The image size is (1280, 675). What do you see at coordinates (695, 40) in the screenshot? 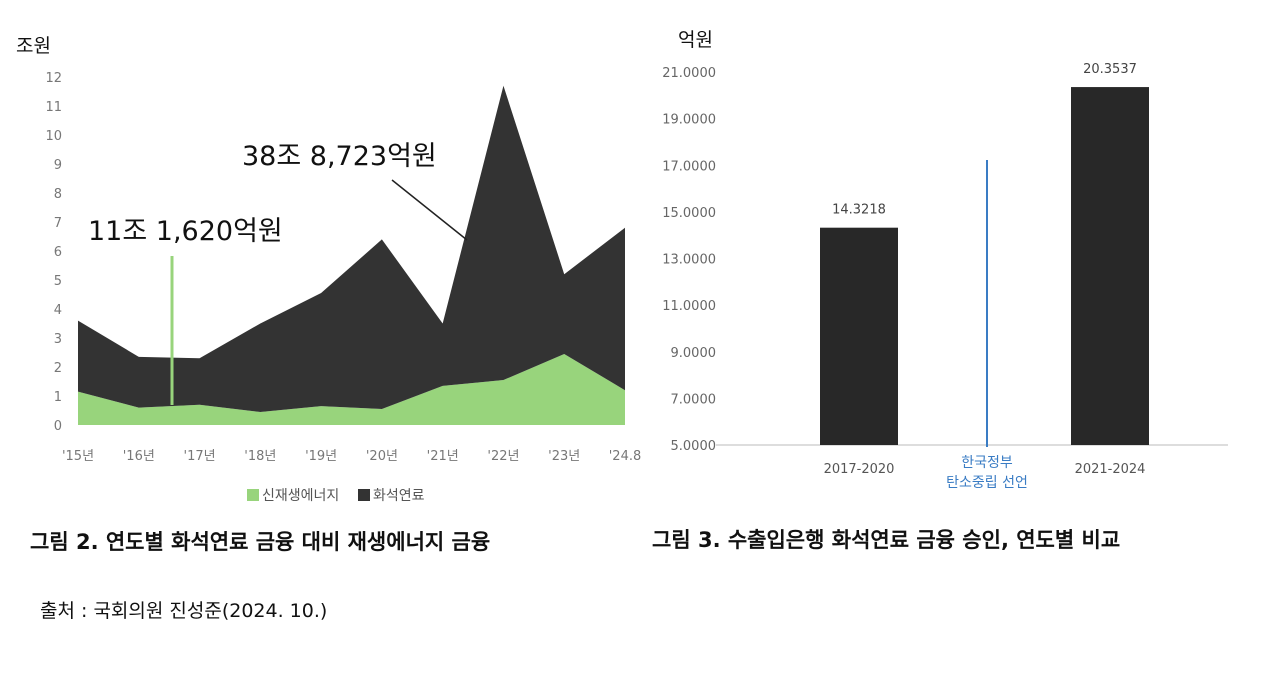
I see `right-unit-label: 억원` at bounding box center [695, 40].